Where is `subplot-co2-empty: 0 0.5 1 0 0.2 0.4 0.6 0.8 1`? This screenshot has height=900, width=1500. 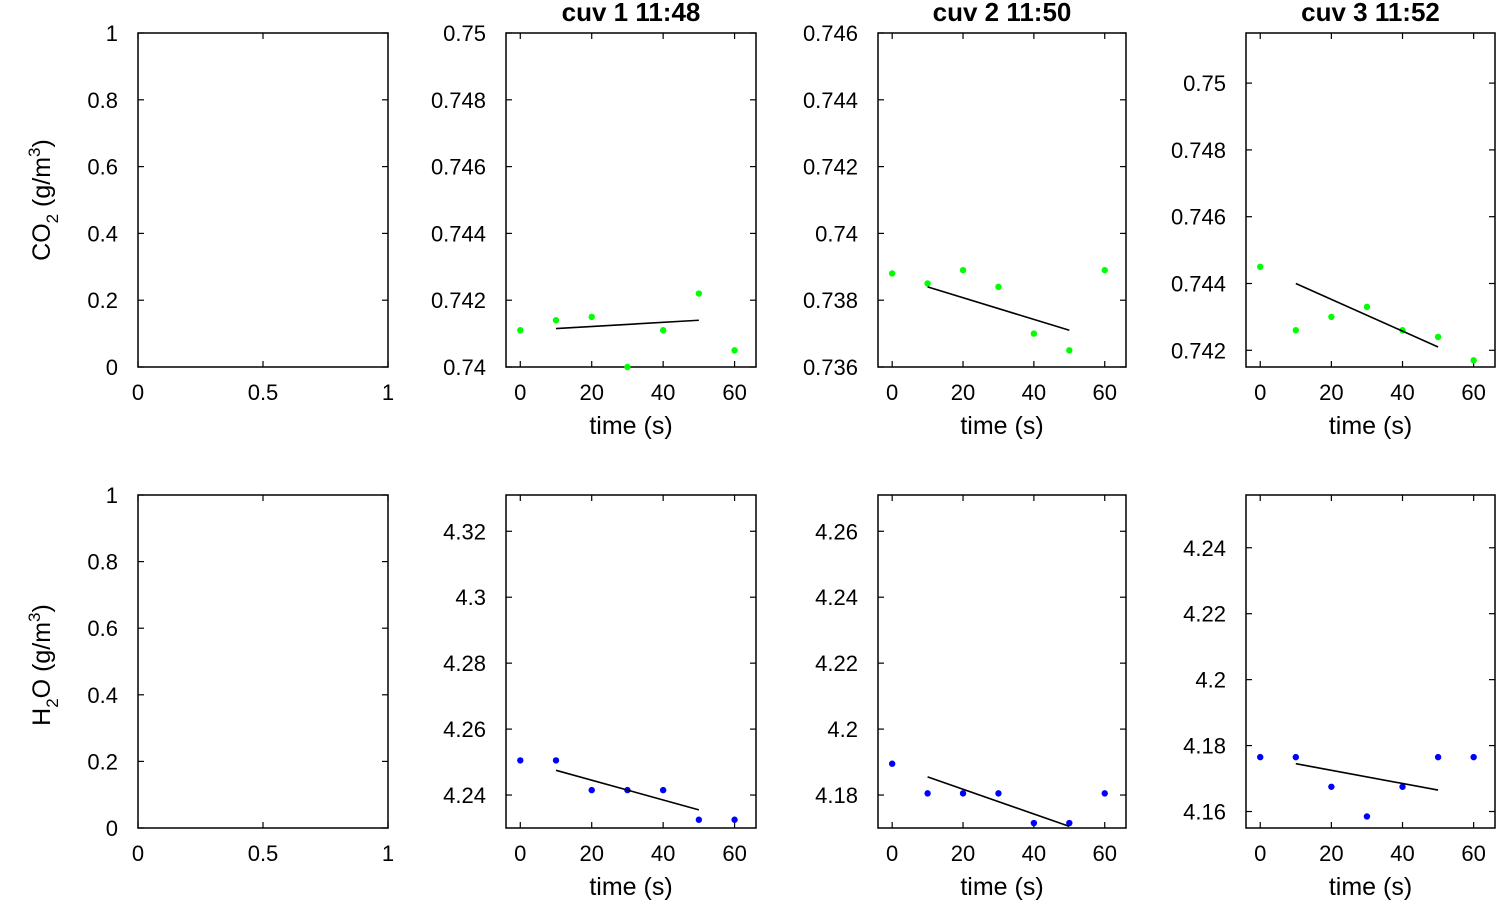 subplot-co2-empty: 0 0.5 1 0 0.2 0.4 0.6 0.8 1 is located at coordinates (240, 213).